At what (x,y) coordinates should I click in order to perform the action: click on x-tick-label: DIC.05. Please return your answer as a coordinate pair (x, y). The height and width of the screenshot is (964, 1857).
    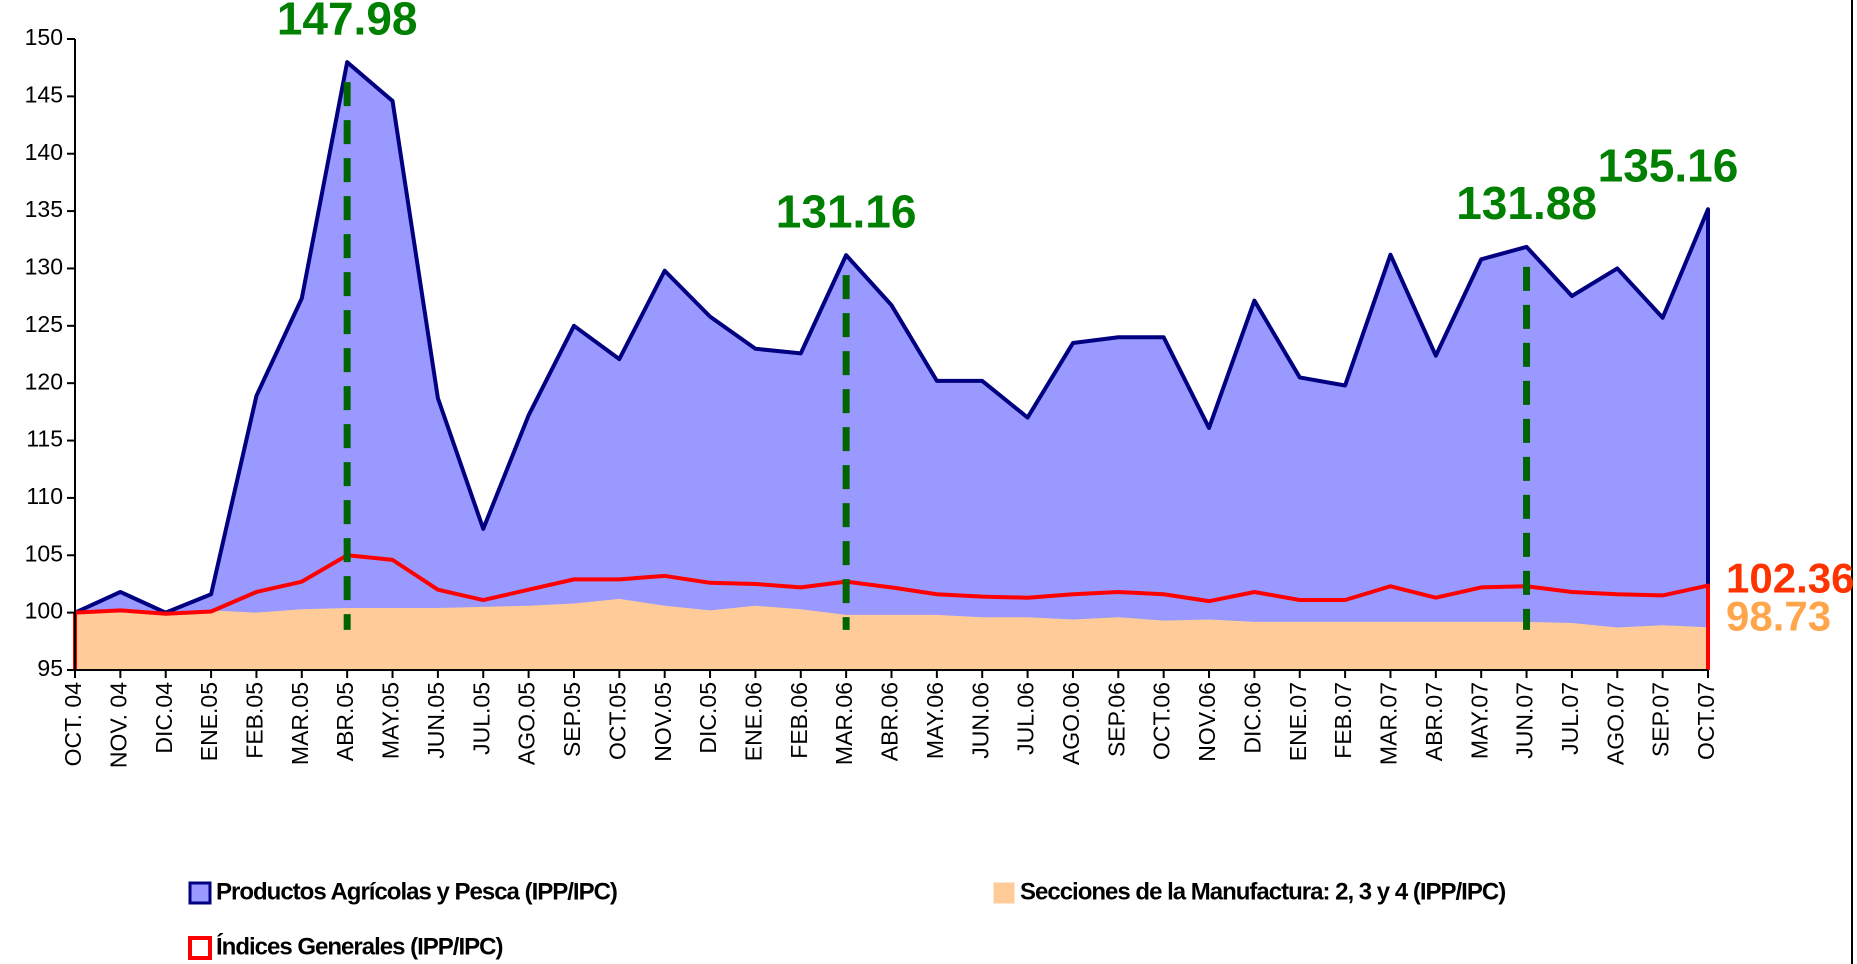
    Looking at the image, I should click on (708, 718).